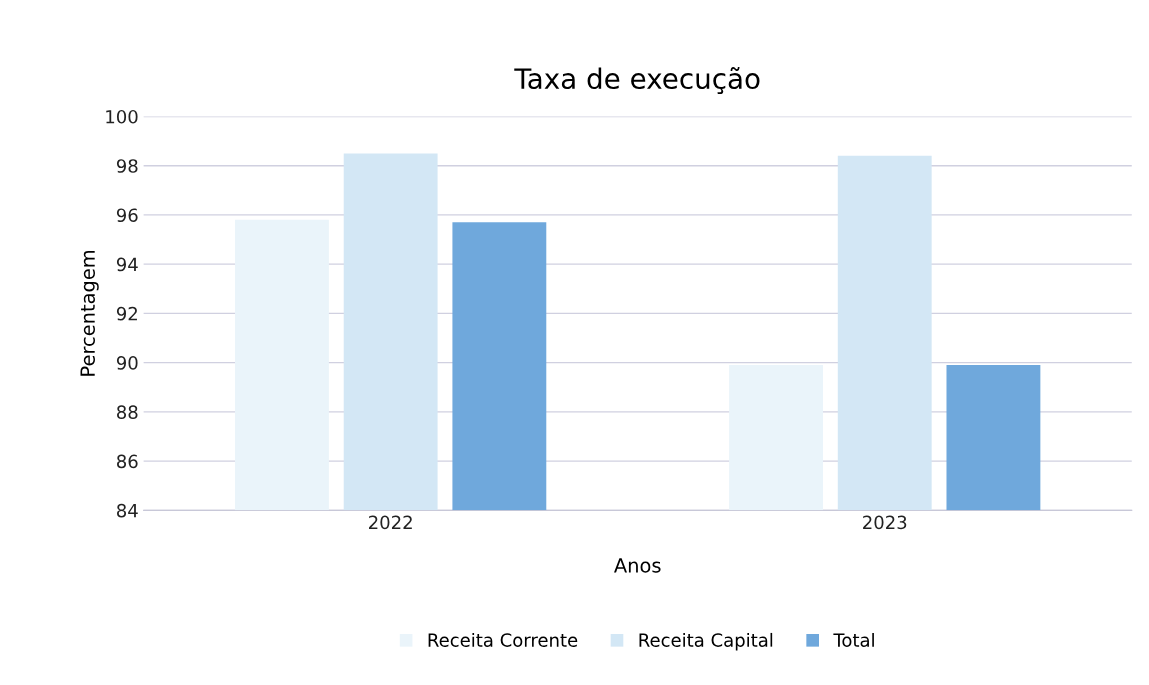 The image size is (1149, 685). Describe the element at coordinates (127, 412) in the screenshot. I see `y-tick-label: 88` at that location.